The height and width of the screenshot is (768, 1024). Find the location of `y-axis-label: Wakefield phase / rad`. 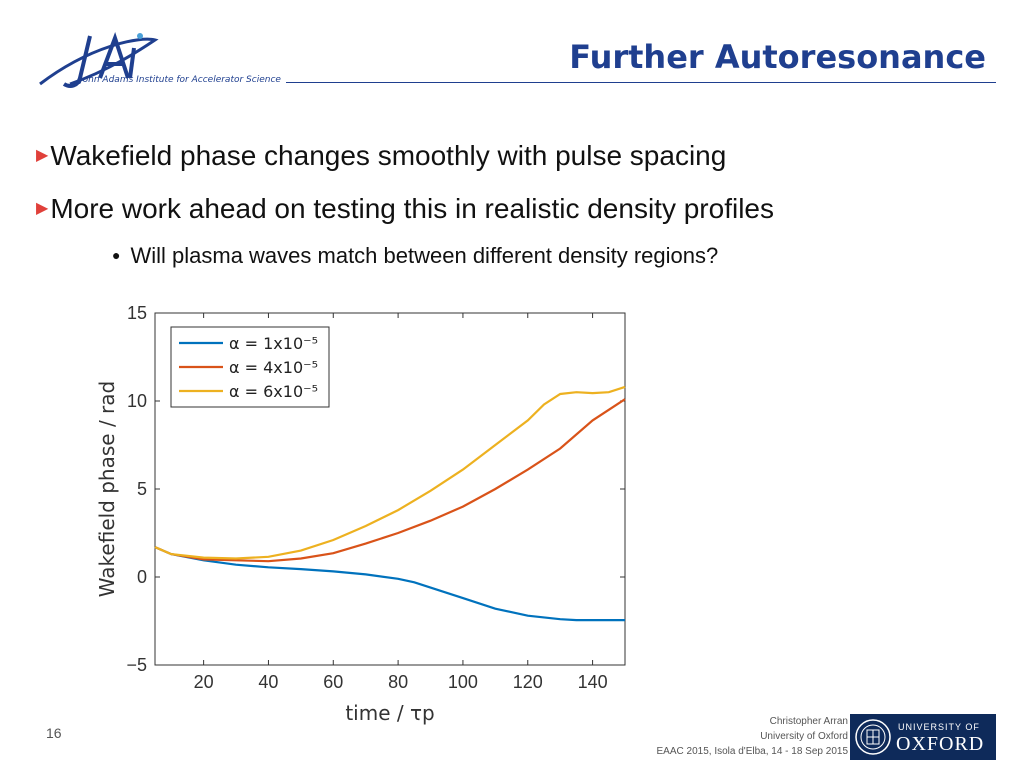

y-axis-label: Wakefield phase / rad is located at coordinates (107, 489).